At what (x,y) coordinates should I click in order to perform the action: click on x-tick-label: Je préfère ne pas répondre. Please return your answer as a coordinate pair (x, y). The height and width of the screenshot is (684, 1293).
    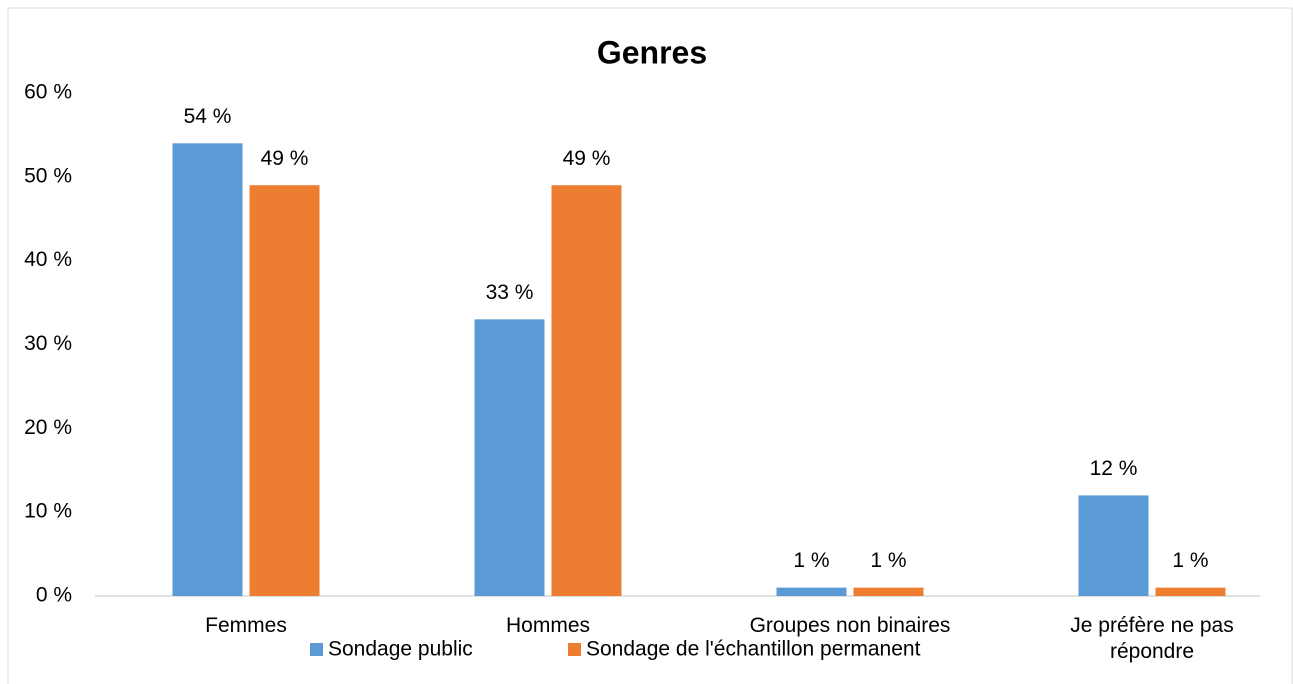
    Looking at the image, I should click on (1152, 638).